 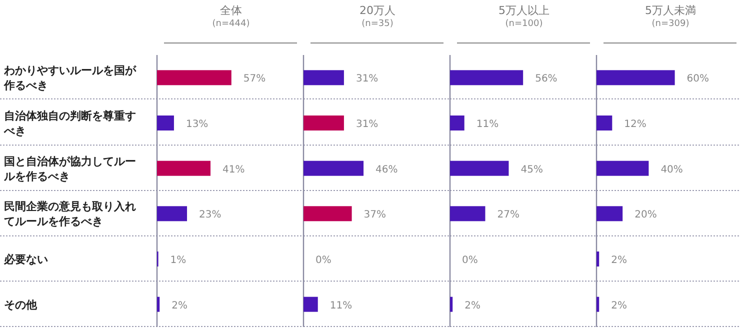 I want to click on data-label: 23%, so click(x=210, y=215).